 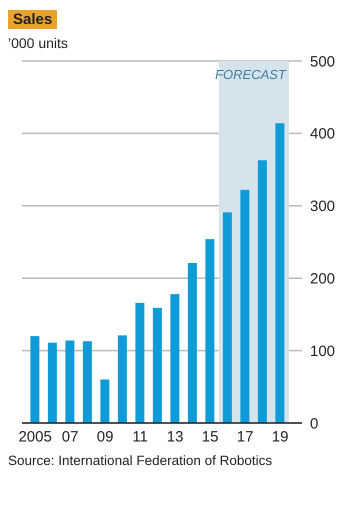 What do you see at coordinates (323, 61) in the screenshot?
I see `y-tick-label: 500` at bounding box center [323, 61].